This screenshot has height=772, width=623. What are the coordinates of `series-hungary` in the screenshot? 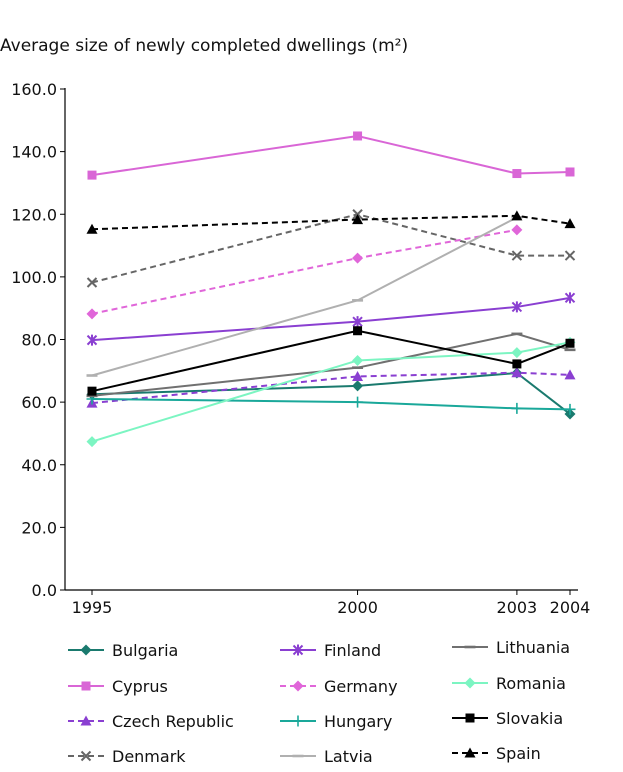 It's located at (331, 404).